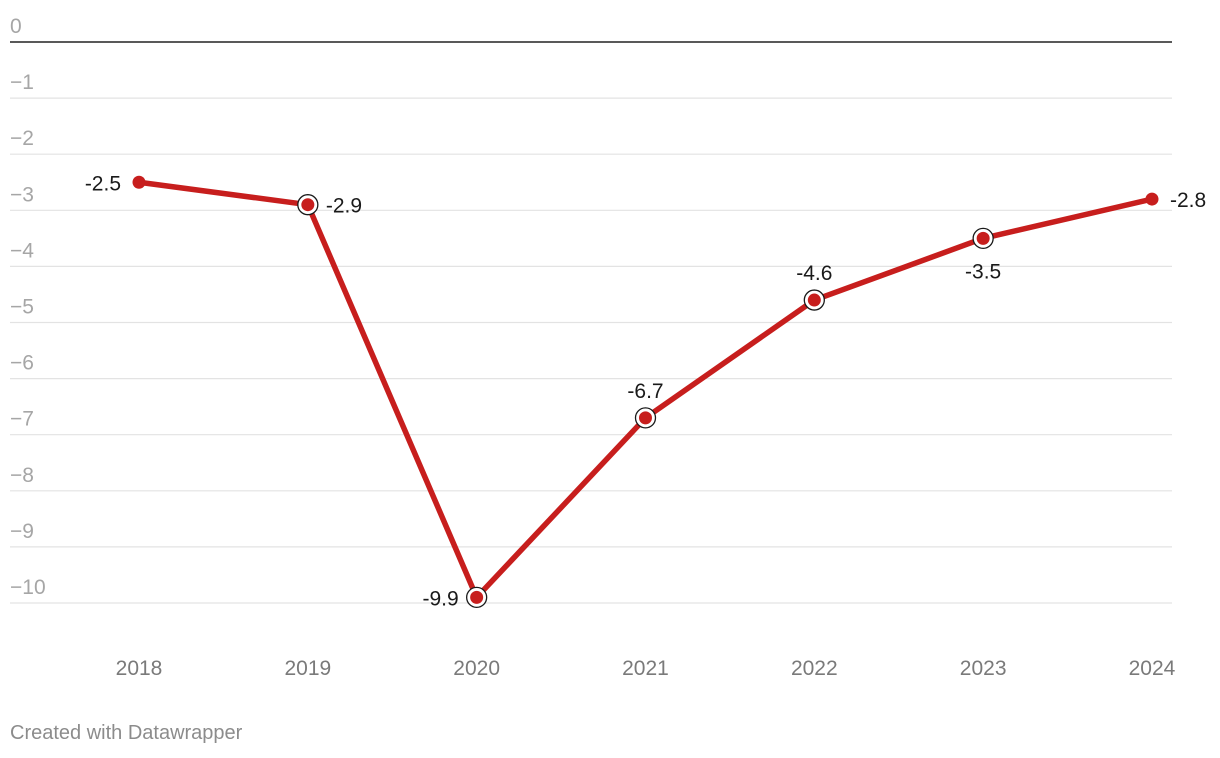  Describe the element at coordinates (440, 598) in the screenshot. I see `data-label: -9.9` at that location.